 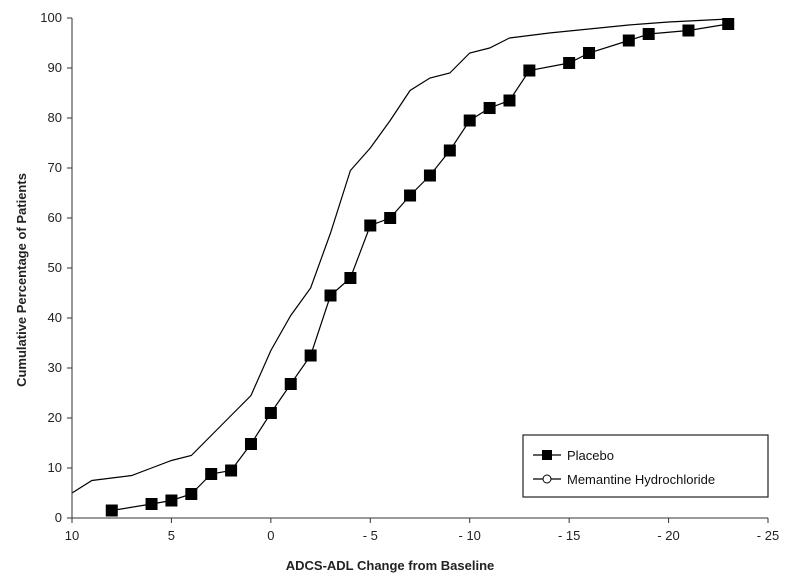 I want to click on legend-memantine-label: Memantine Hydrochloride, so click(x=641, y=479).